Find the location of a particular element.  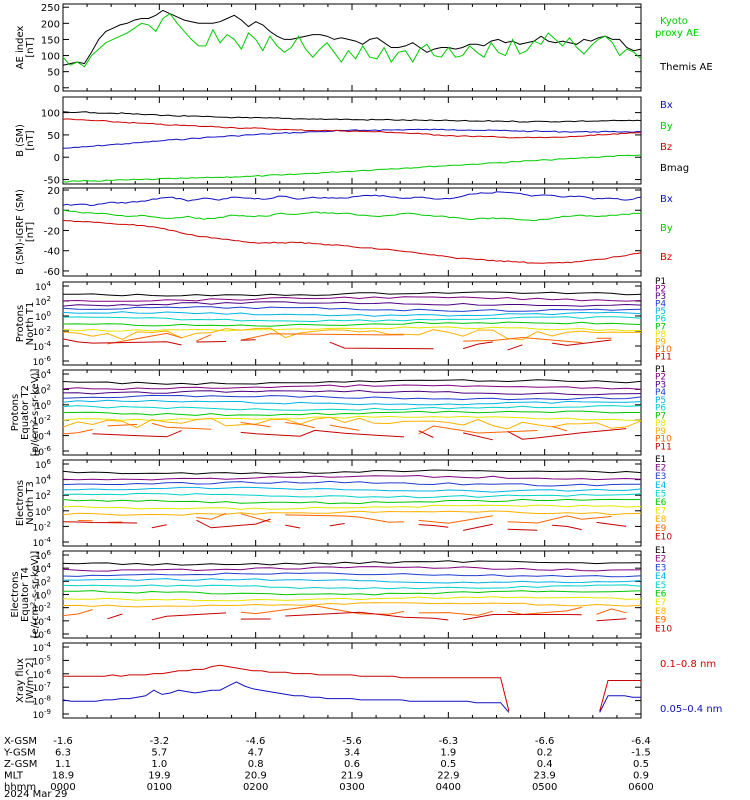

y-axis-label-3: [nT] is located at coordinates (30, 232).